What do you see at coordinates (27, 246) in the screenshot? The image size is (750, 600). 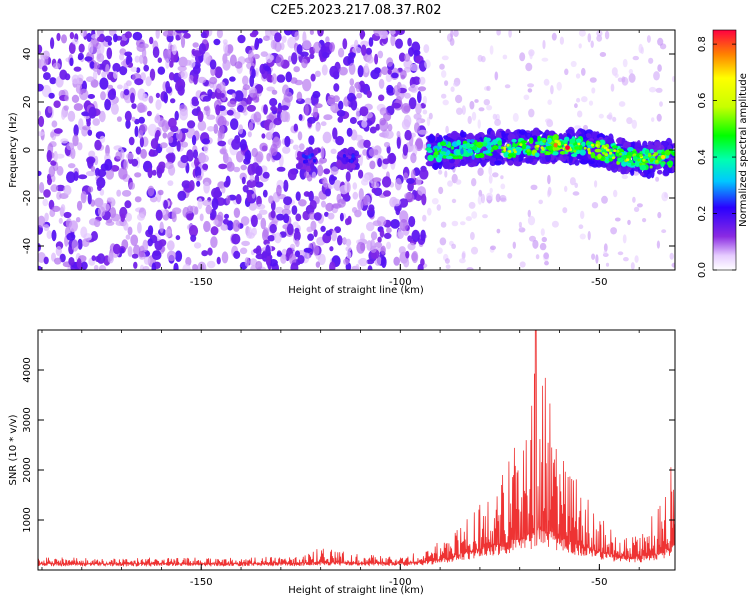 I see `spectrogram-y-tick-label: -40` at bounding box center [27, 246].